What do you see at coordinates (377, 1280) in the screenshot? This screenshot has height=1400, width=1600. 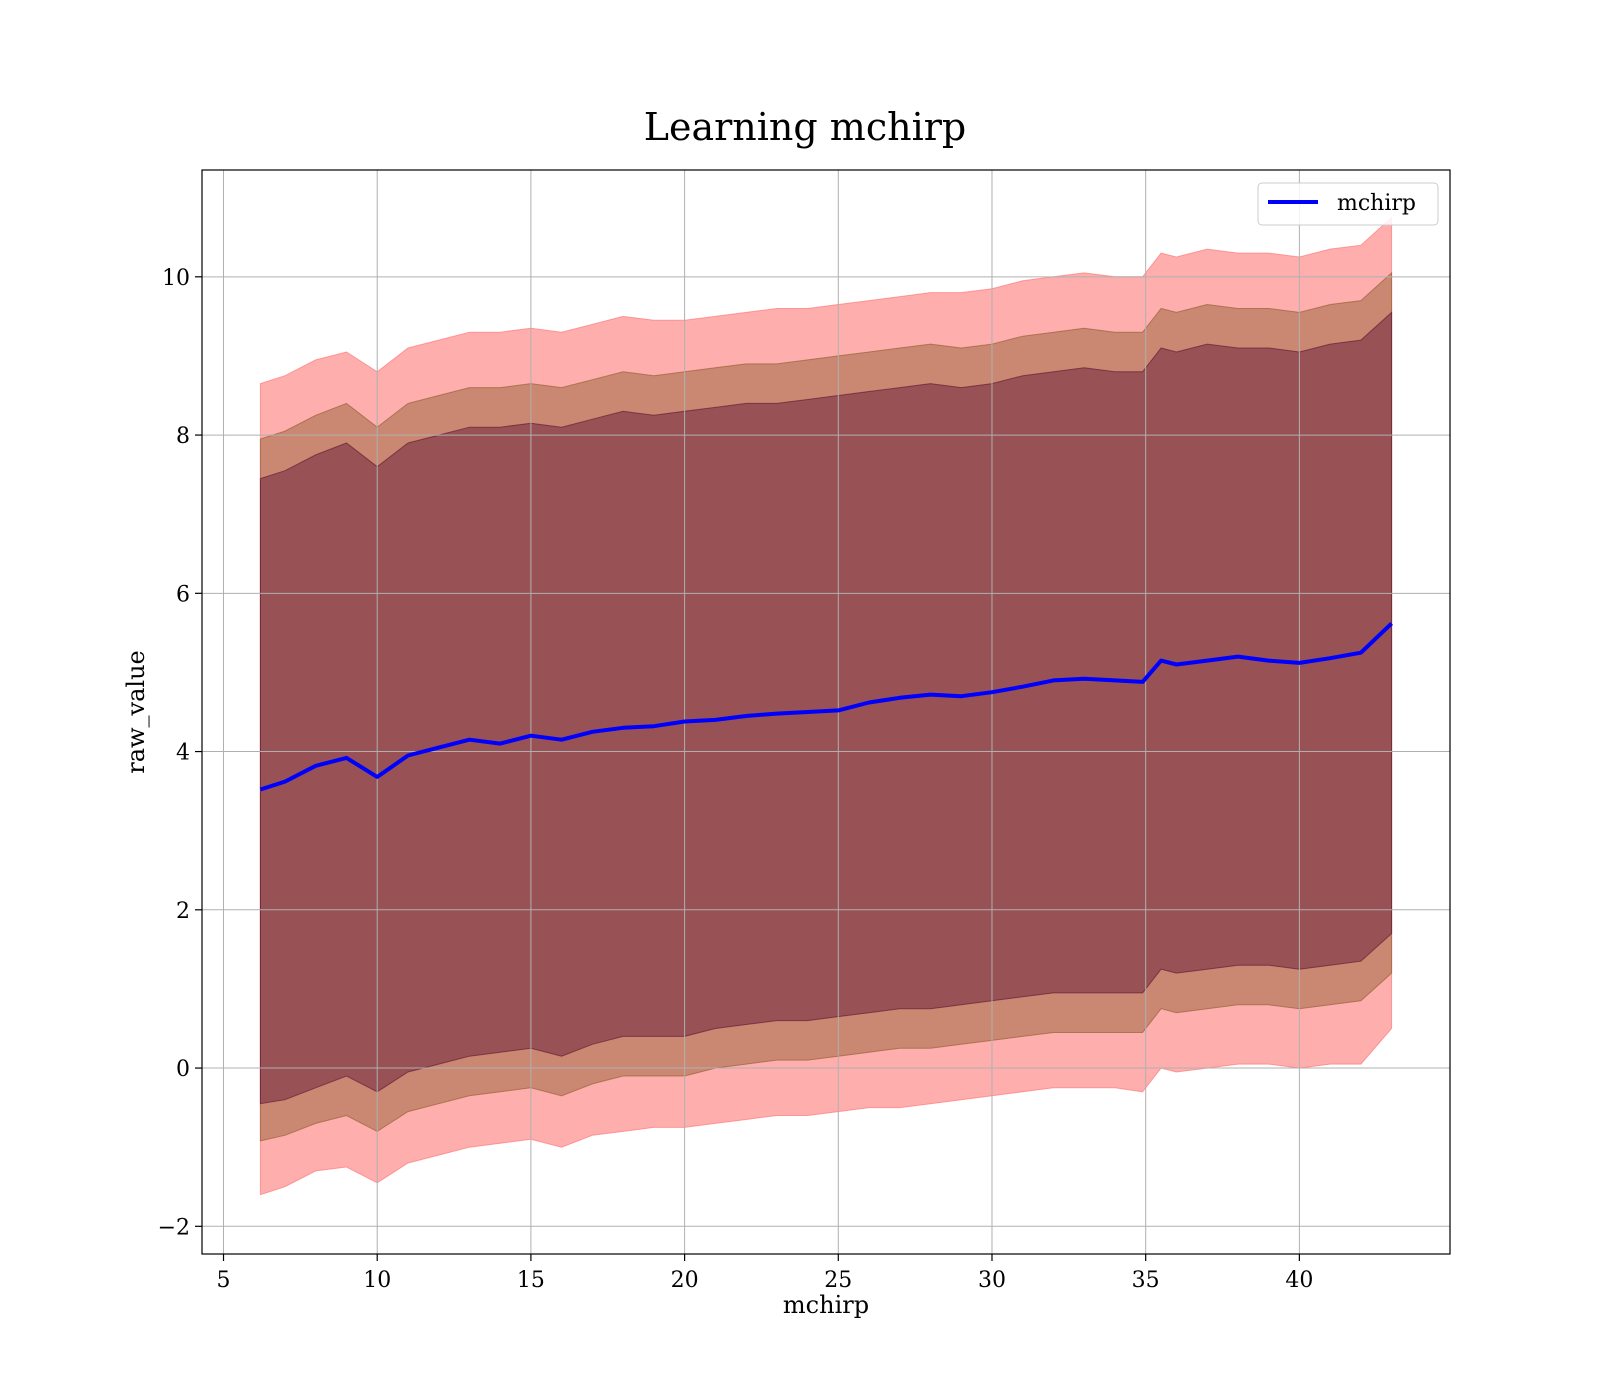 I see `x-tick-label: 10` at bounding box center [377, 1280].